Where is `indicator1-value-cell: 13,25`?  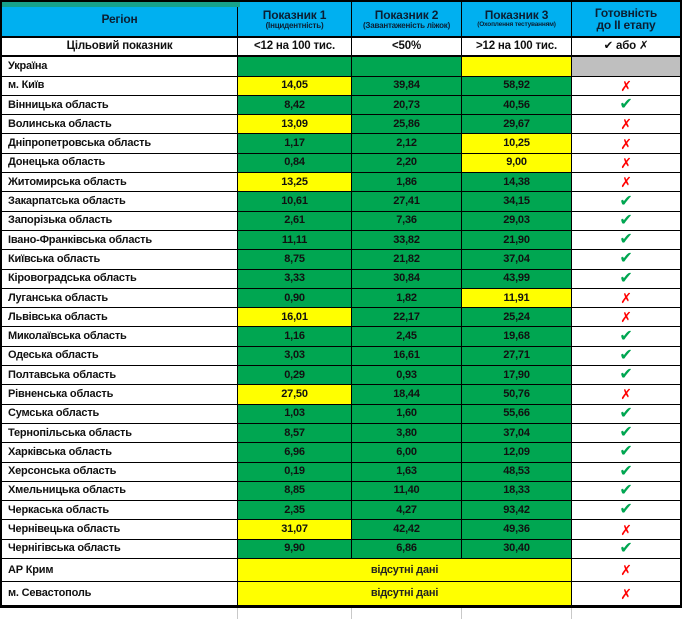 indicator1-value-cell: 13,25 is located at coordinates (295, 183).